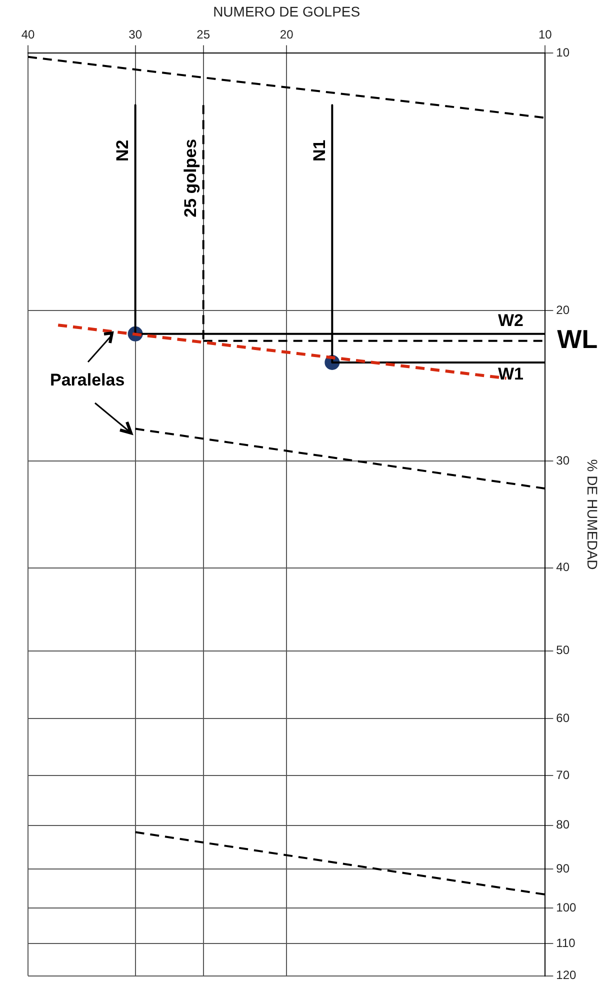  Describe the element at coordinates (592, 514) in the screenshot. I see `y-axis-title: % DE HUMEDAD` at that location.